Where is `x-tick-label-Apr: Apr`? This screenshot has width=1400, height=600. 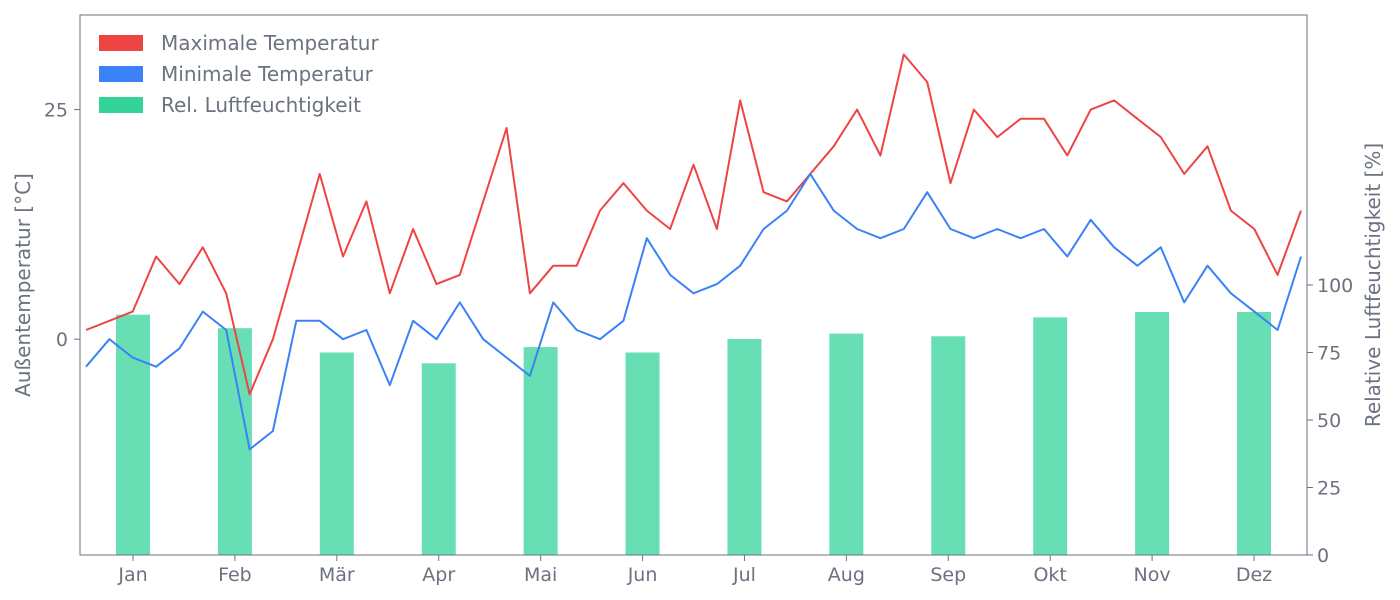 x-tick-label-Apr: Apr is located at coordinates (438, 575).